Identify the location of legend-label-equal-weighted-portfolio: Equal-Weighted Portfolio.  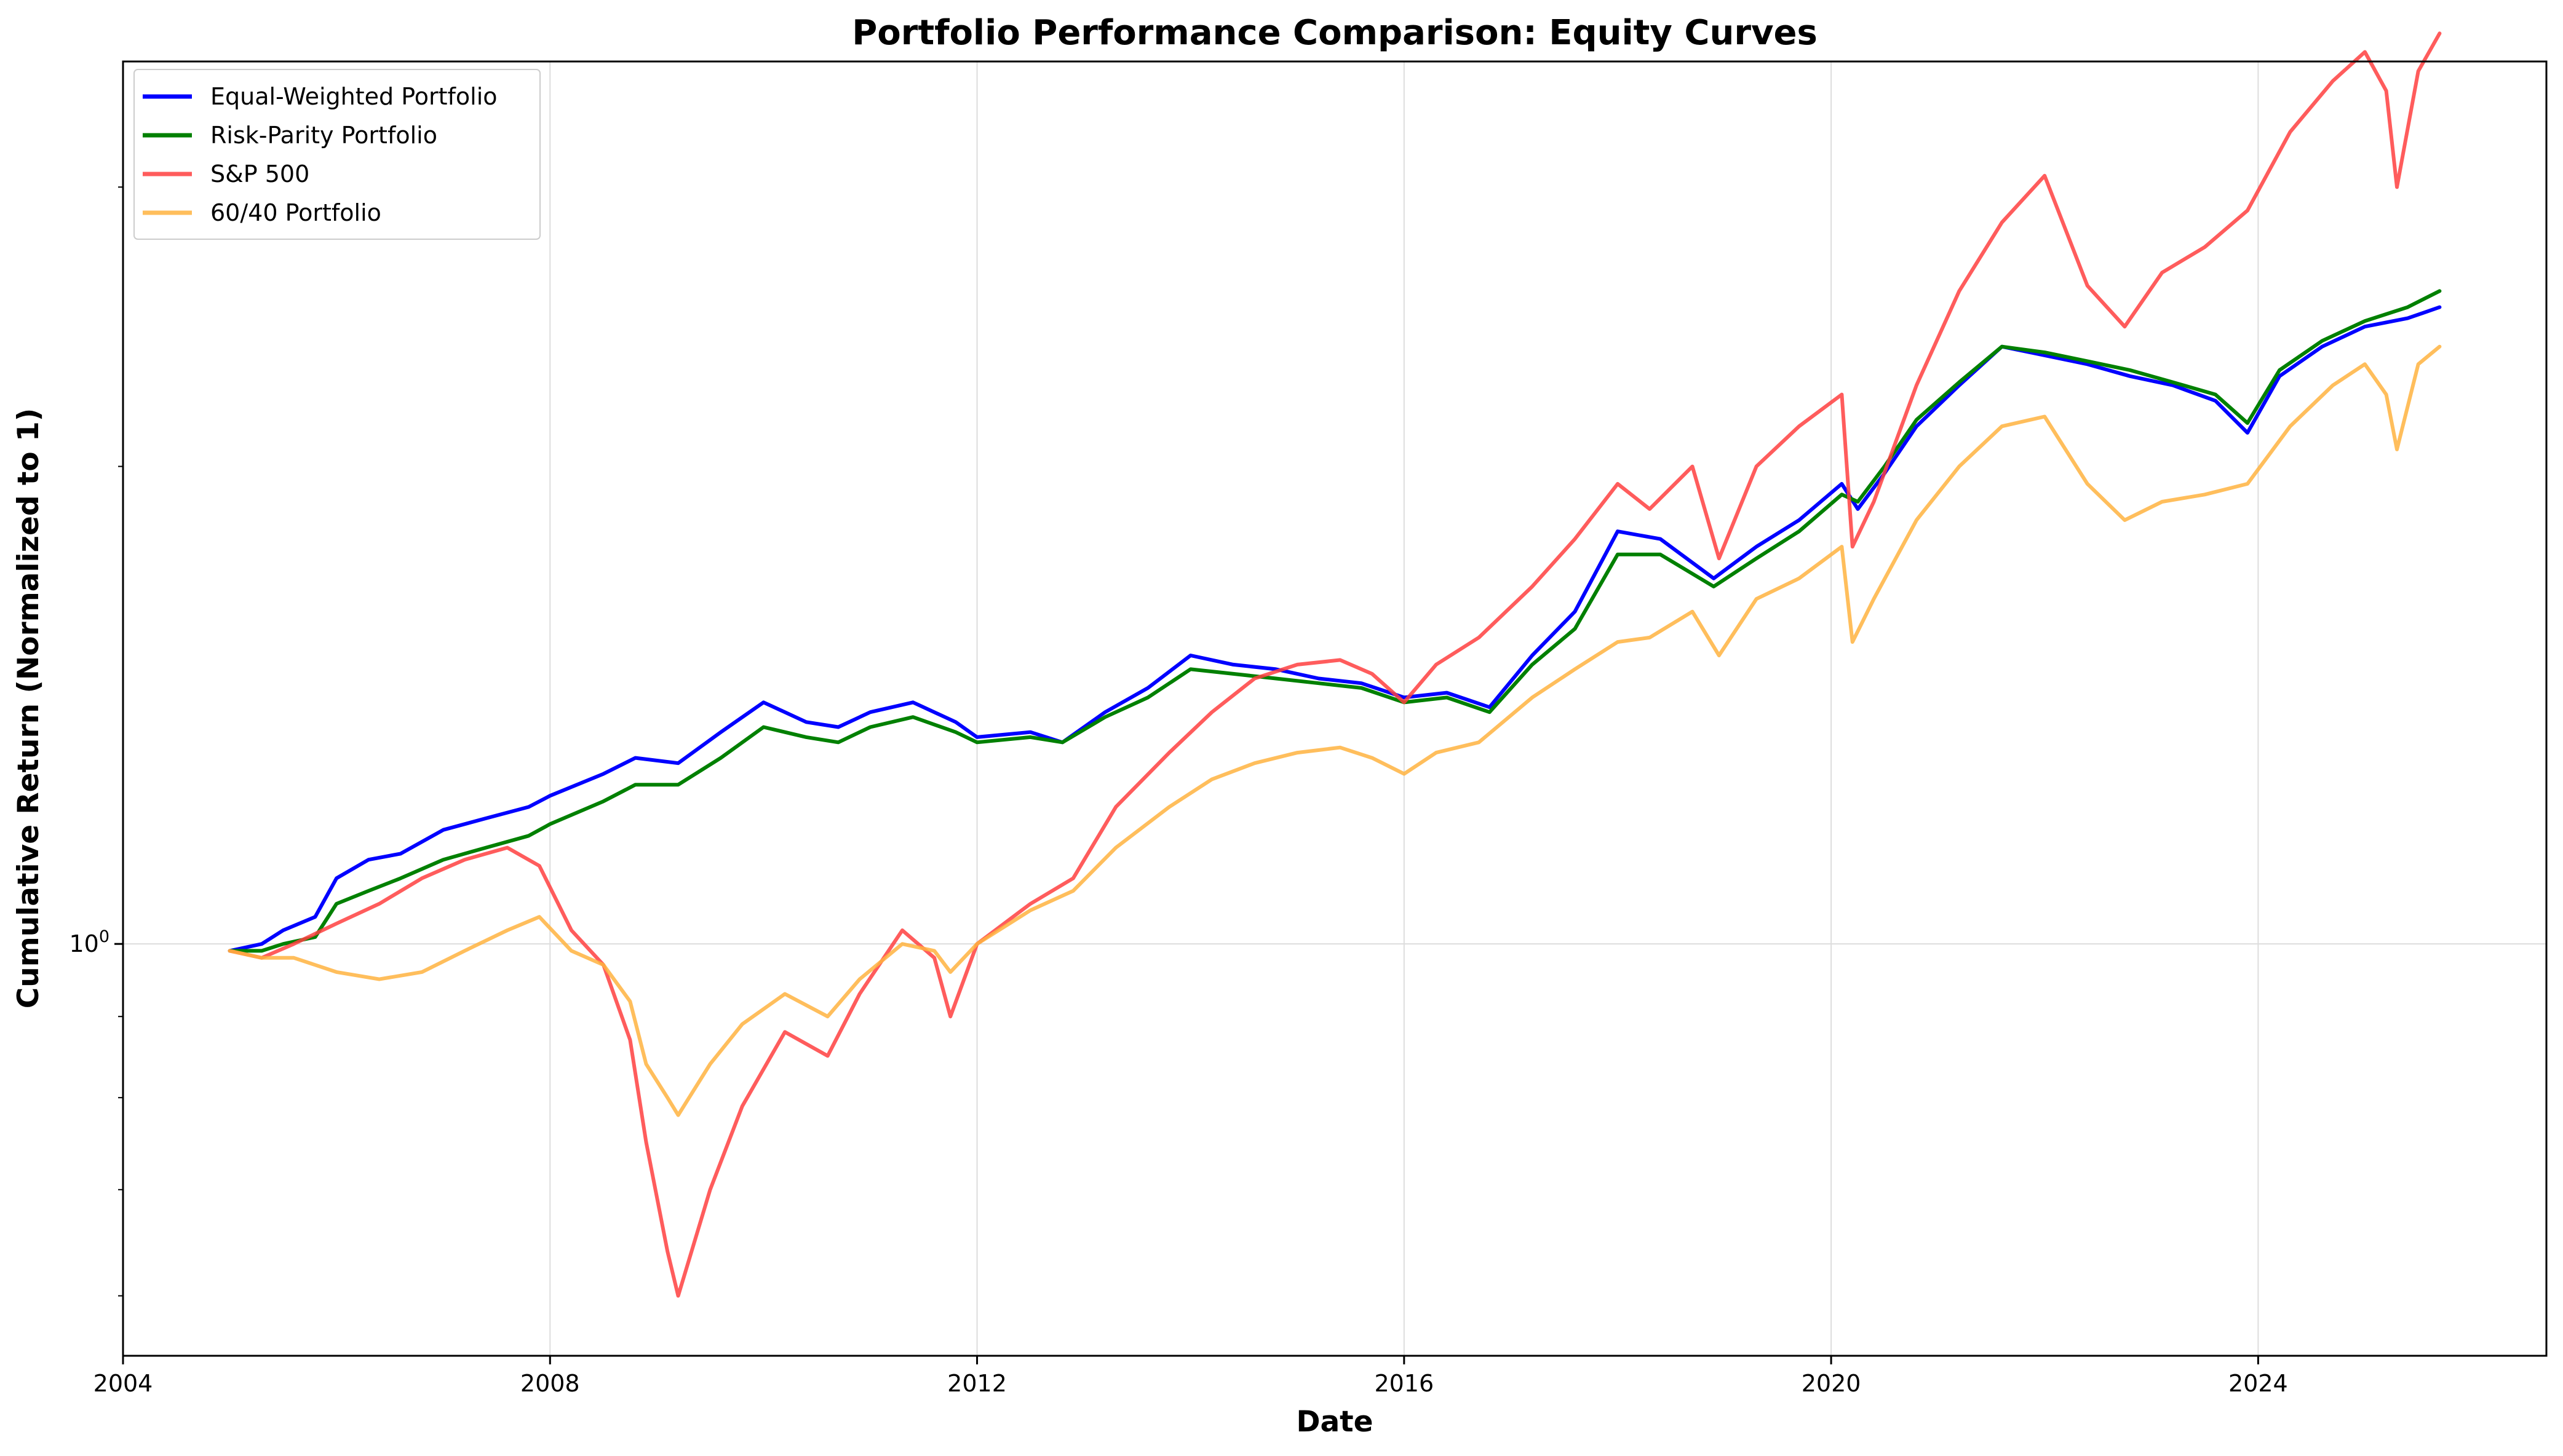
(354, 97).